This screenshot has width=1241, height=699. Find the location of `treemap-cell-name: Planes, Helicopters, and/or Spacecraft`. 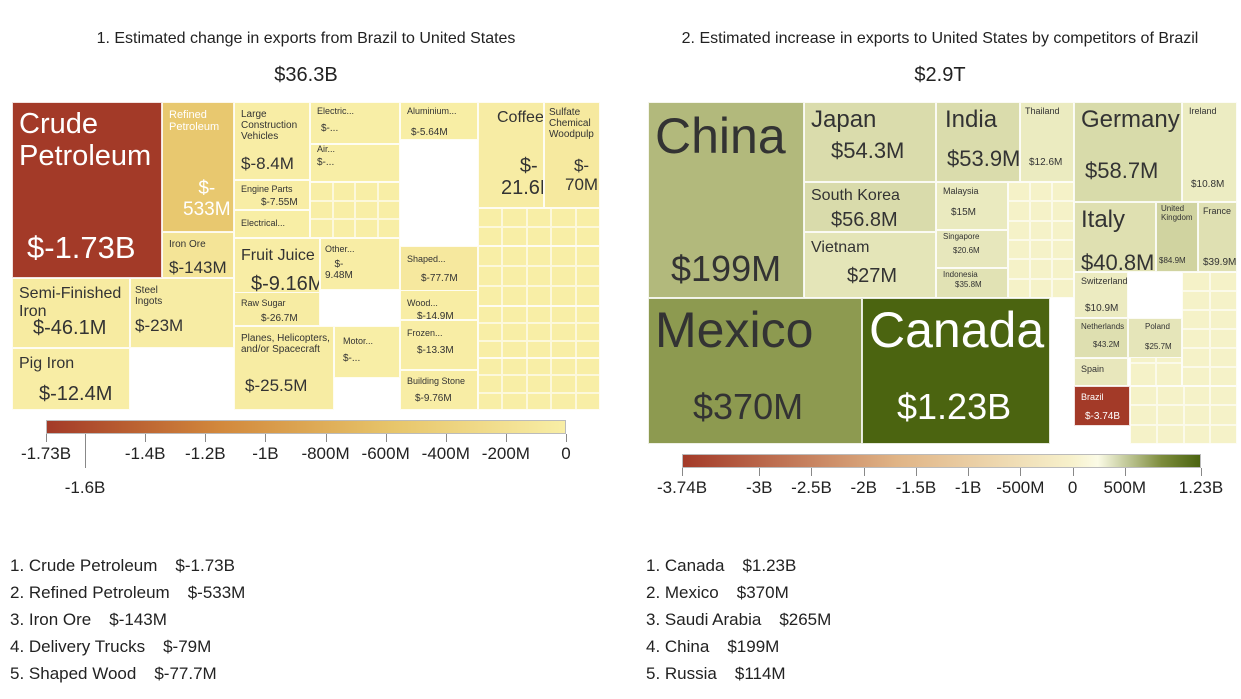

treemap-cell-name: Planes, Helicopters, and/or Spacecraft is located at coordinates (285, 344).